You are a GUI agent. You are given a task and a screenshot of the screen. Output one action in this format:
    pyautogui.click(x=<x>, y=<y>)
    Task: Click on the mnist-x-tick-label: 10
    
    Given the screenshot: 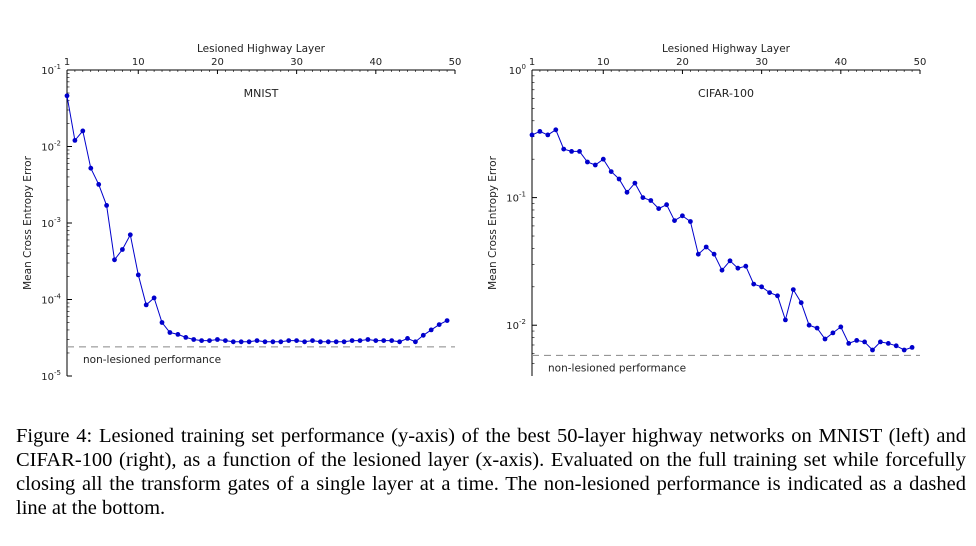 What is the action you would take?
    pyautogui.click(x=138, y=62)
    